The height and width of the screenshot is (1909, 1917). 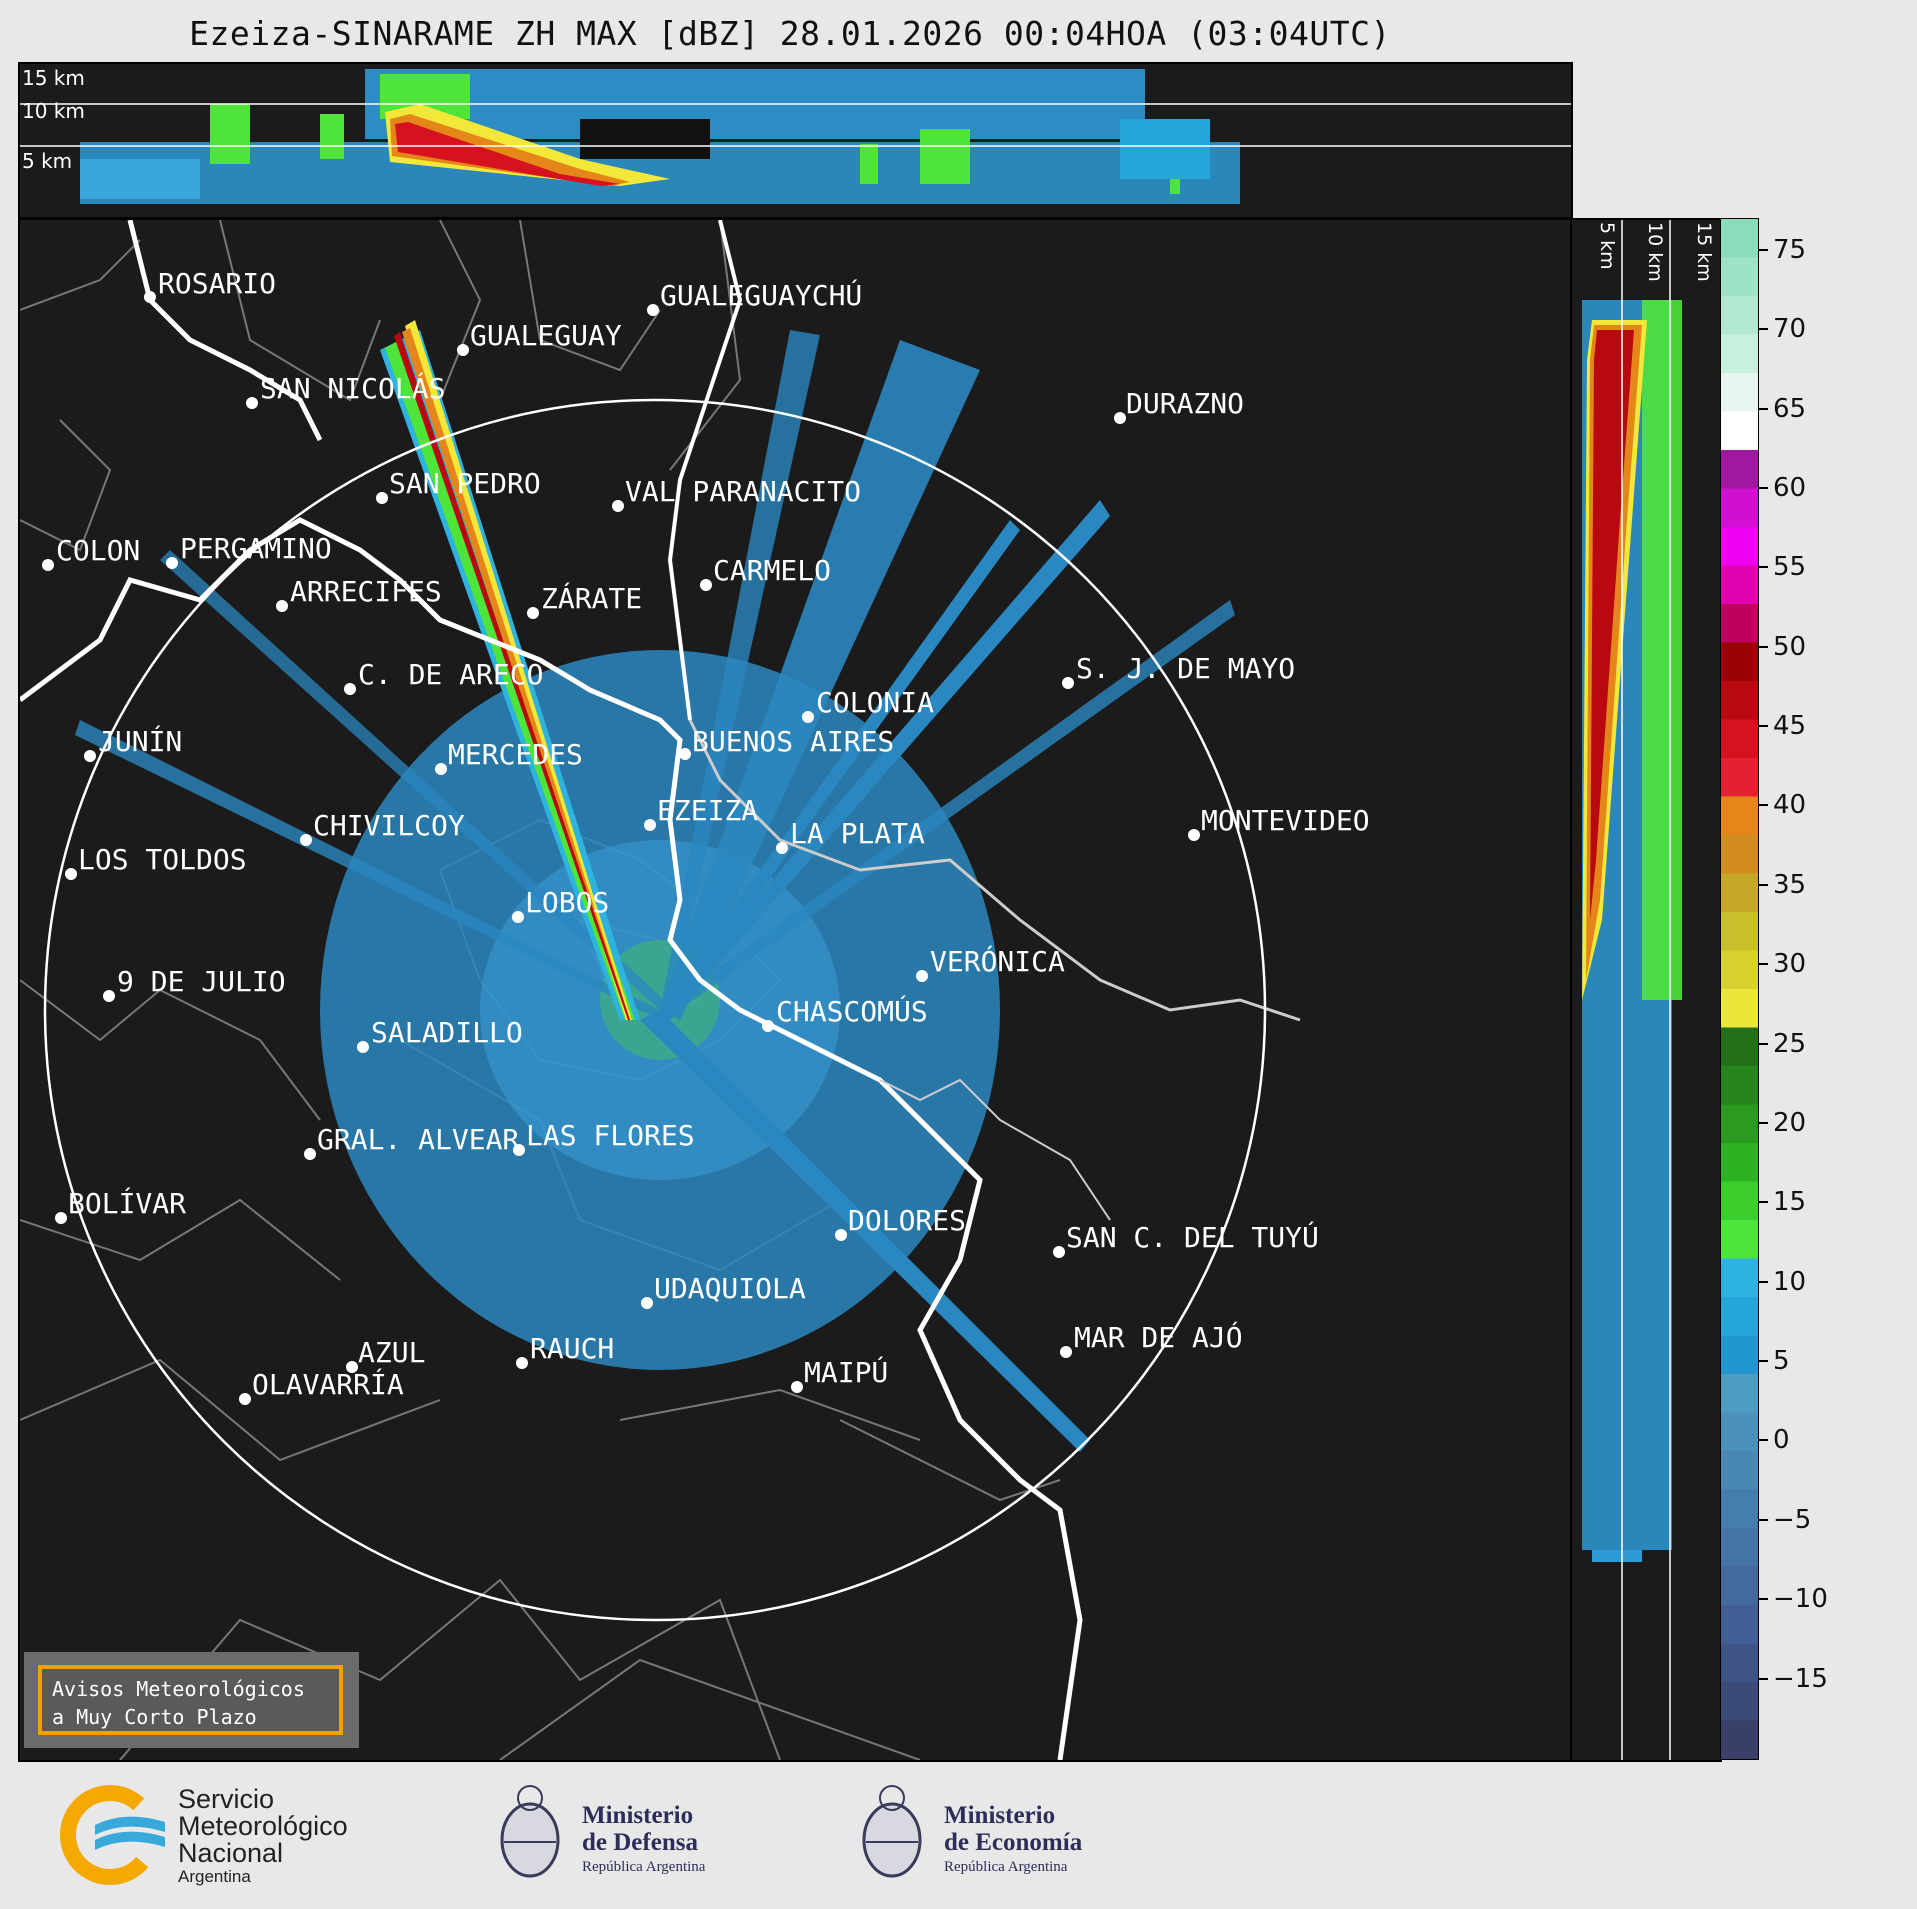 I want to click on smn-line-1: Servicio, so click(x=226, y=1799).